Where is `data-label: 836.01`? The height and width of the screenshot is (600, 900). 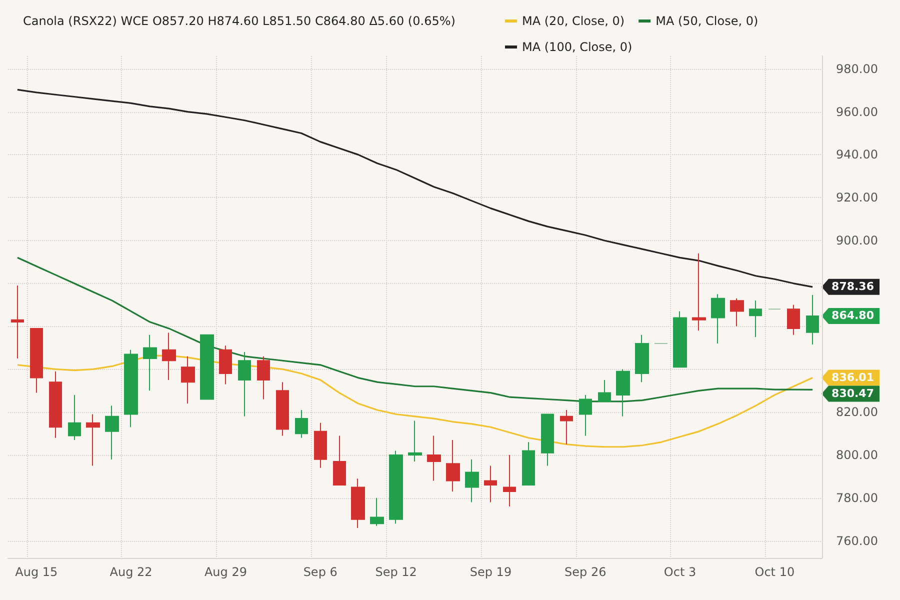 data-label: 836.01 is located at coordinates (853, 377).